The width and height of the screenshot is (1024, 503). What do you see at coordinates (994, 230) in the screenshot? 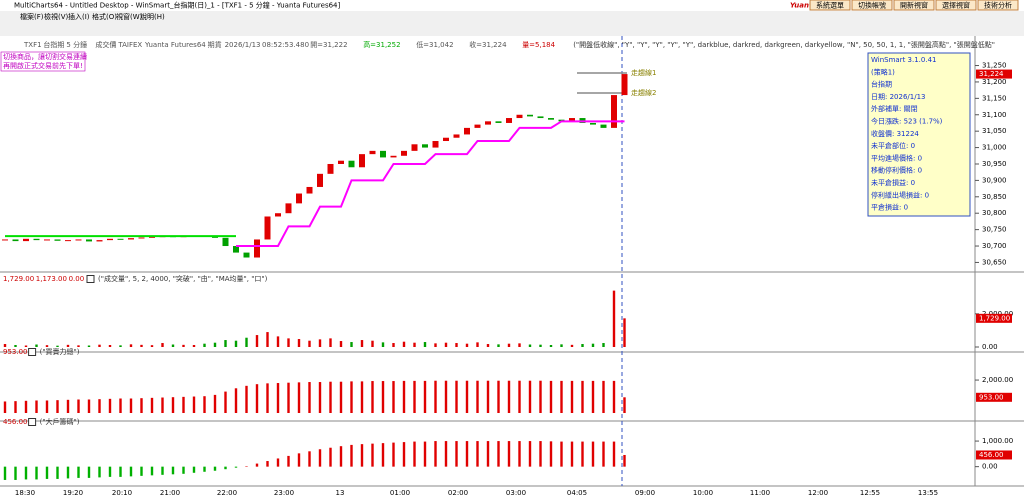
I see `y-tick-label: 30,750` at bounding box center [994, 230].